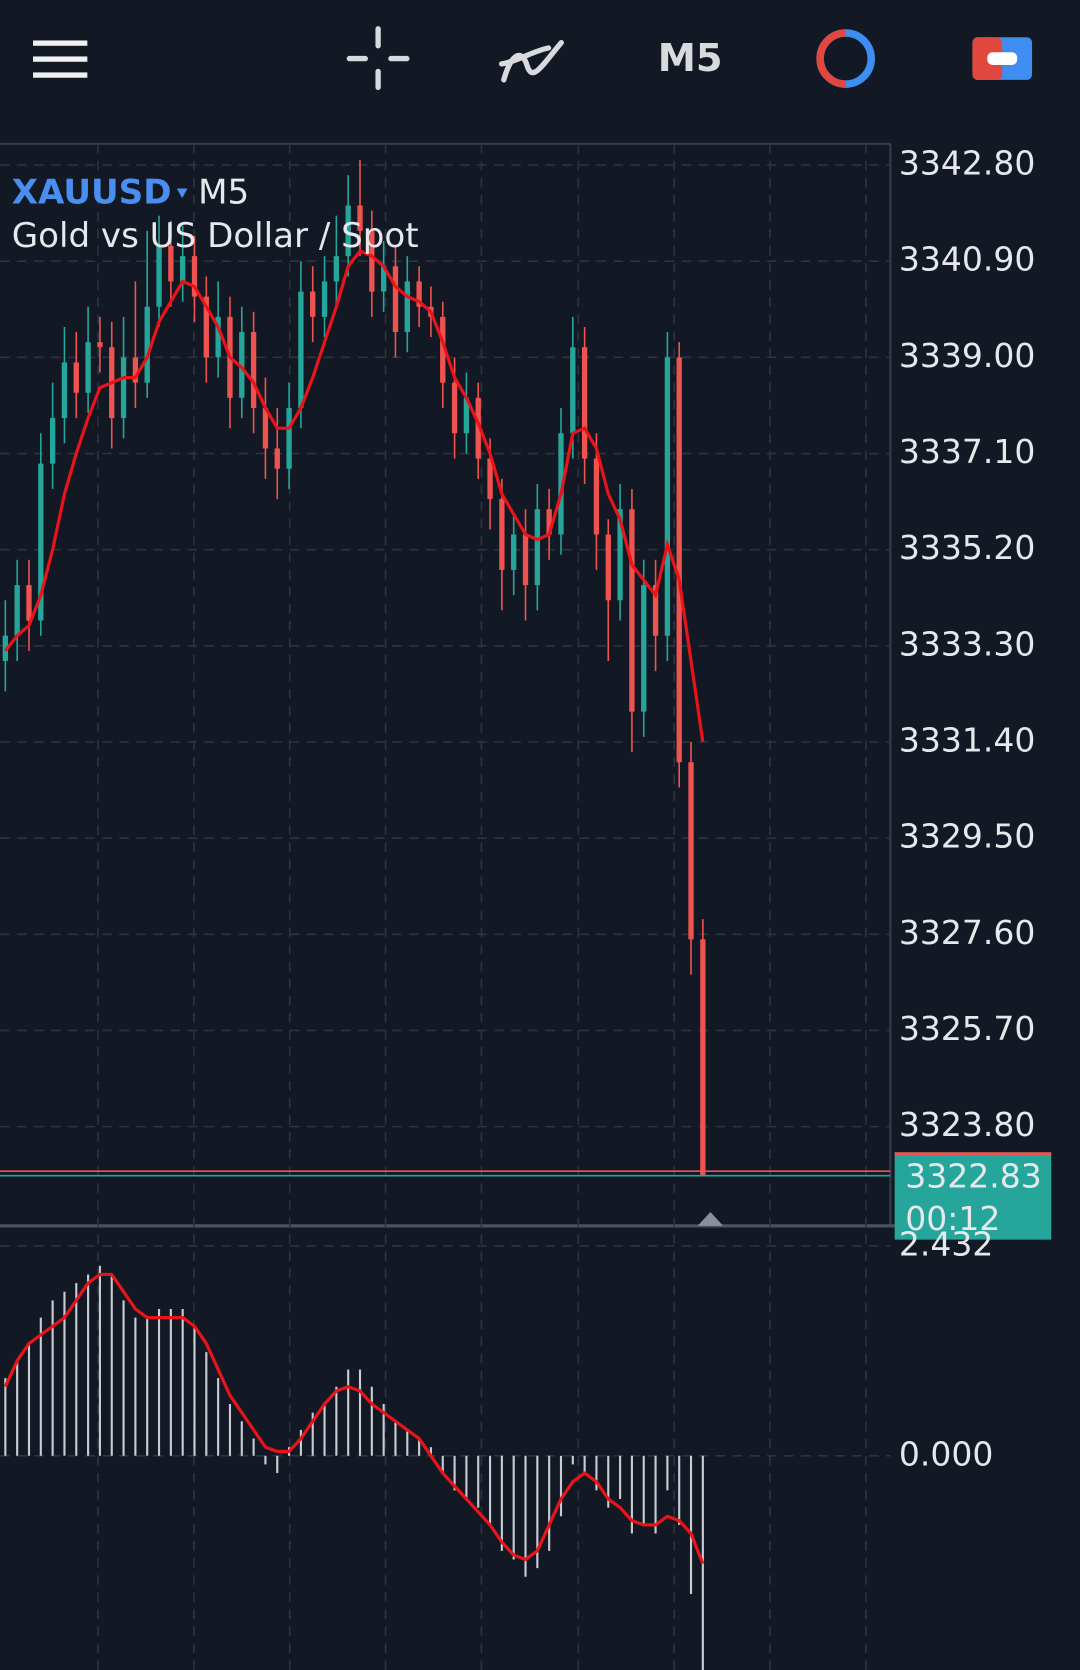 This screenshot has height=1670, width=1080. Describe the element at coordinates (967, 836) in the screenshot. I see `y-tick-label: 3329.50` at that location.